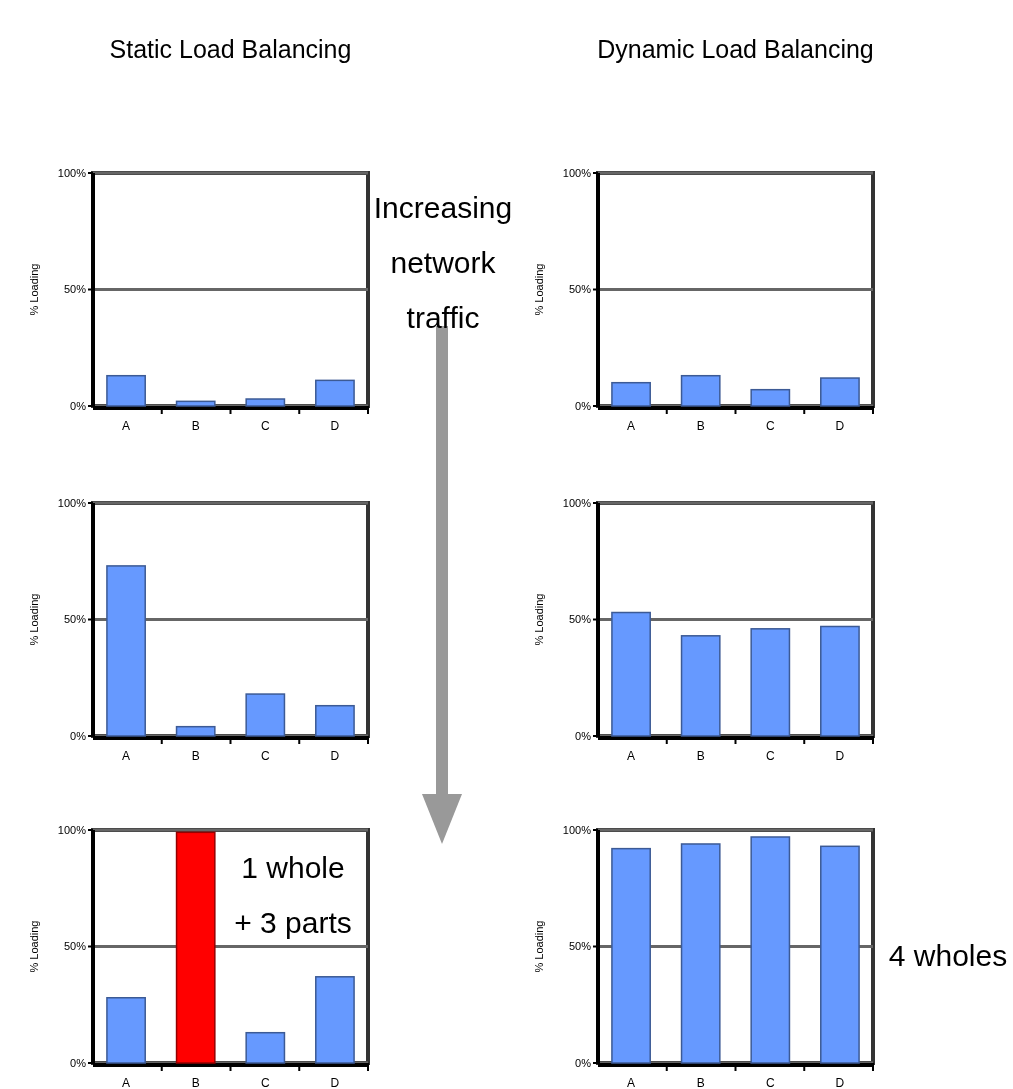 Image resolution: width=1013 pixels, height=1089 pixels. Describe the element at coordinates (293, 895) in the screenshot. I see `annotation: 1 whole + 3 parts` at that location.